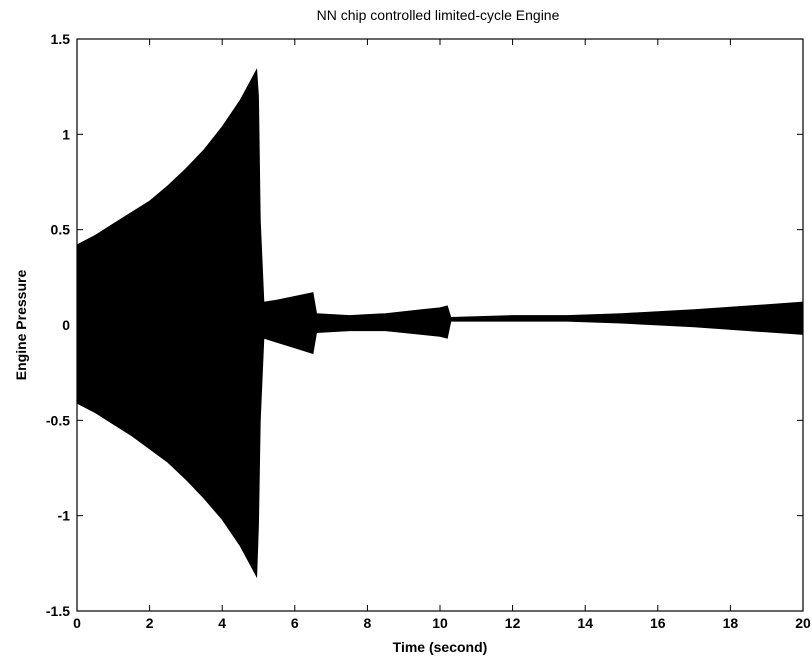 The image size is (812, 659). Describe the element at coordinates (64, 516) in the screenshot. I see `y-tick-label: -1` at that location.